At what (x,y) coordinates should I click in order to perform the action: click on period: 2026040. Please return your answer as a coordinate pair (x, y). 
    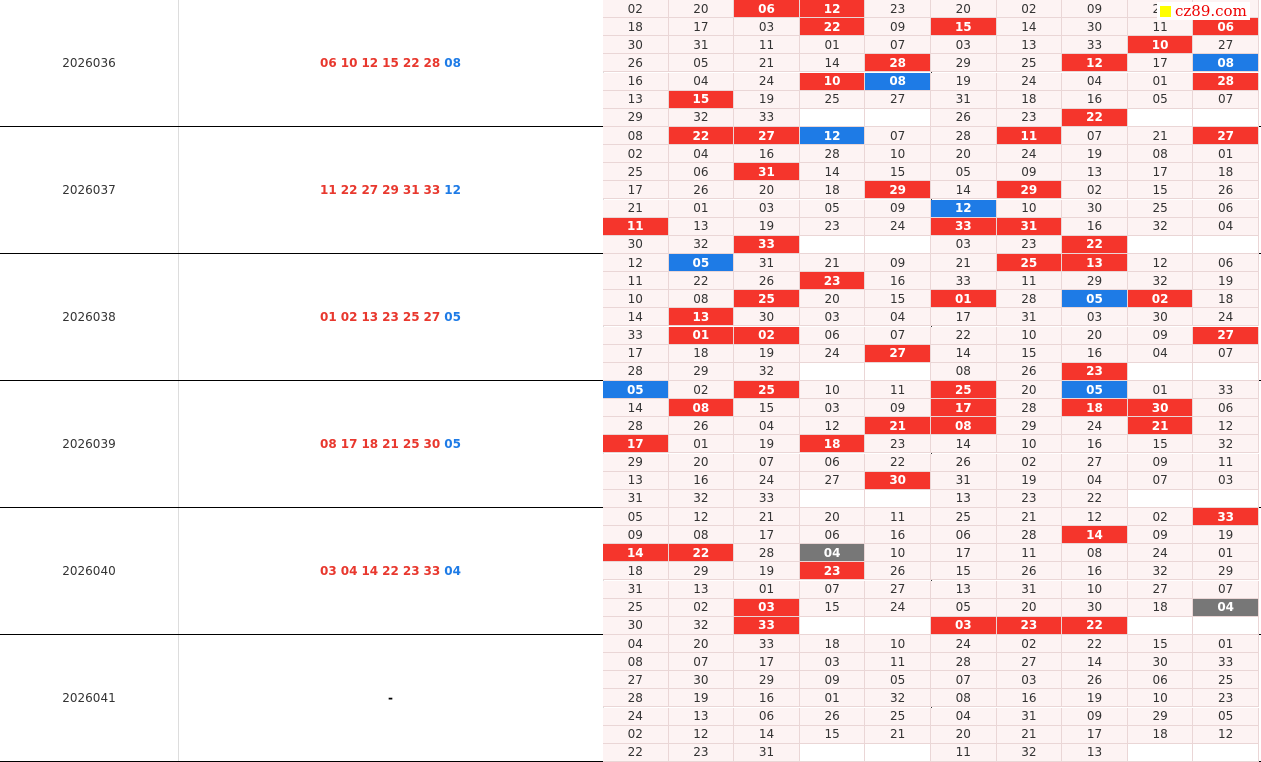
    Looking at the image, I should click on (89, 571).